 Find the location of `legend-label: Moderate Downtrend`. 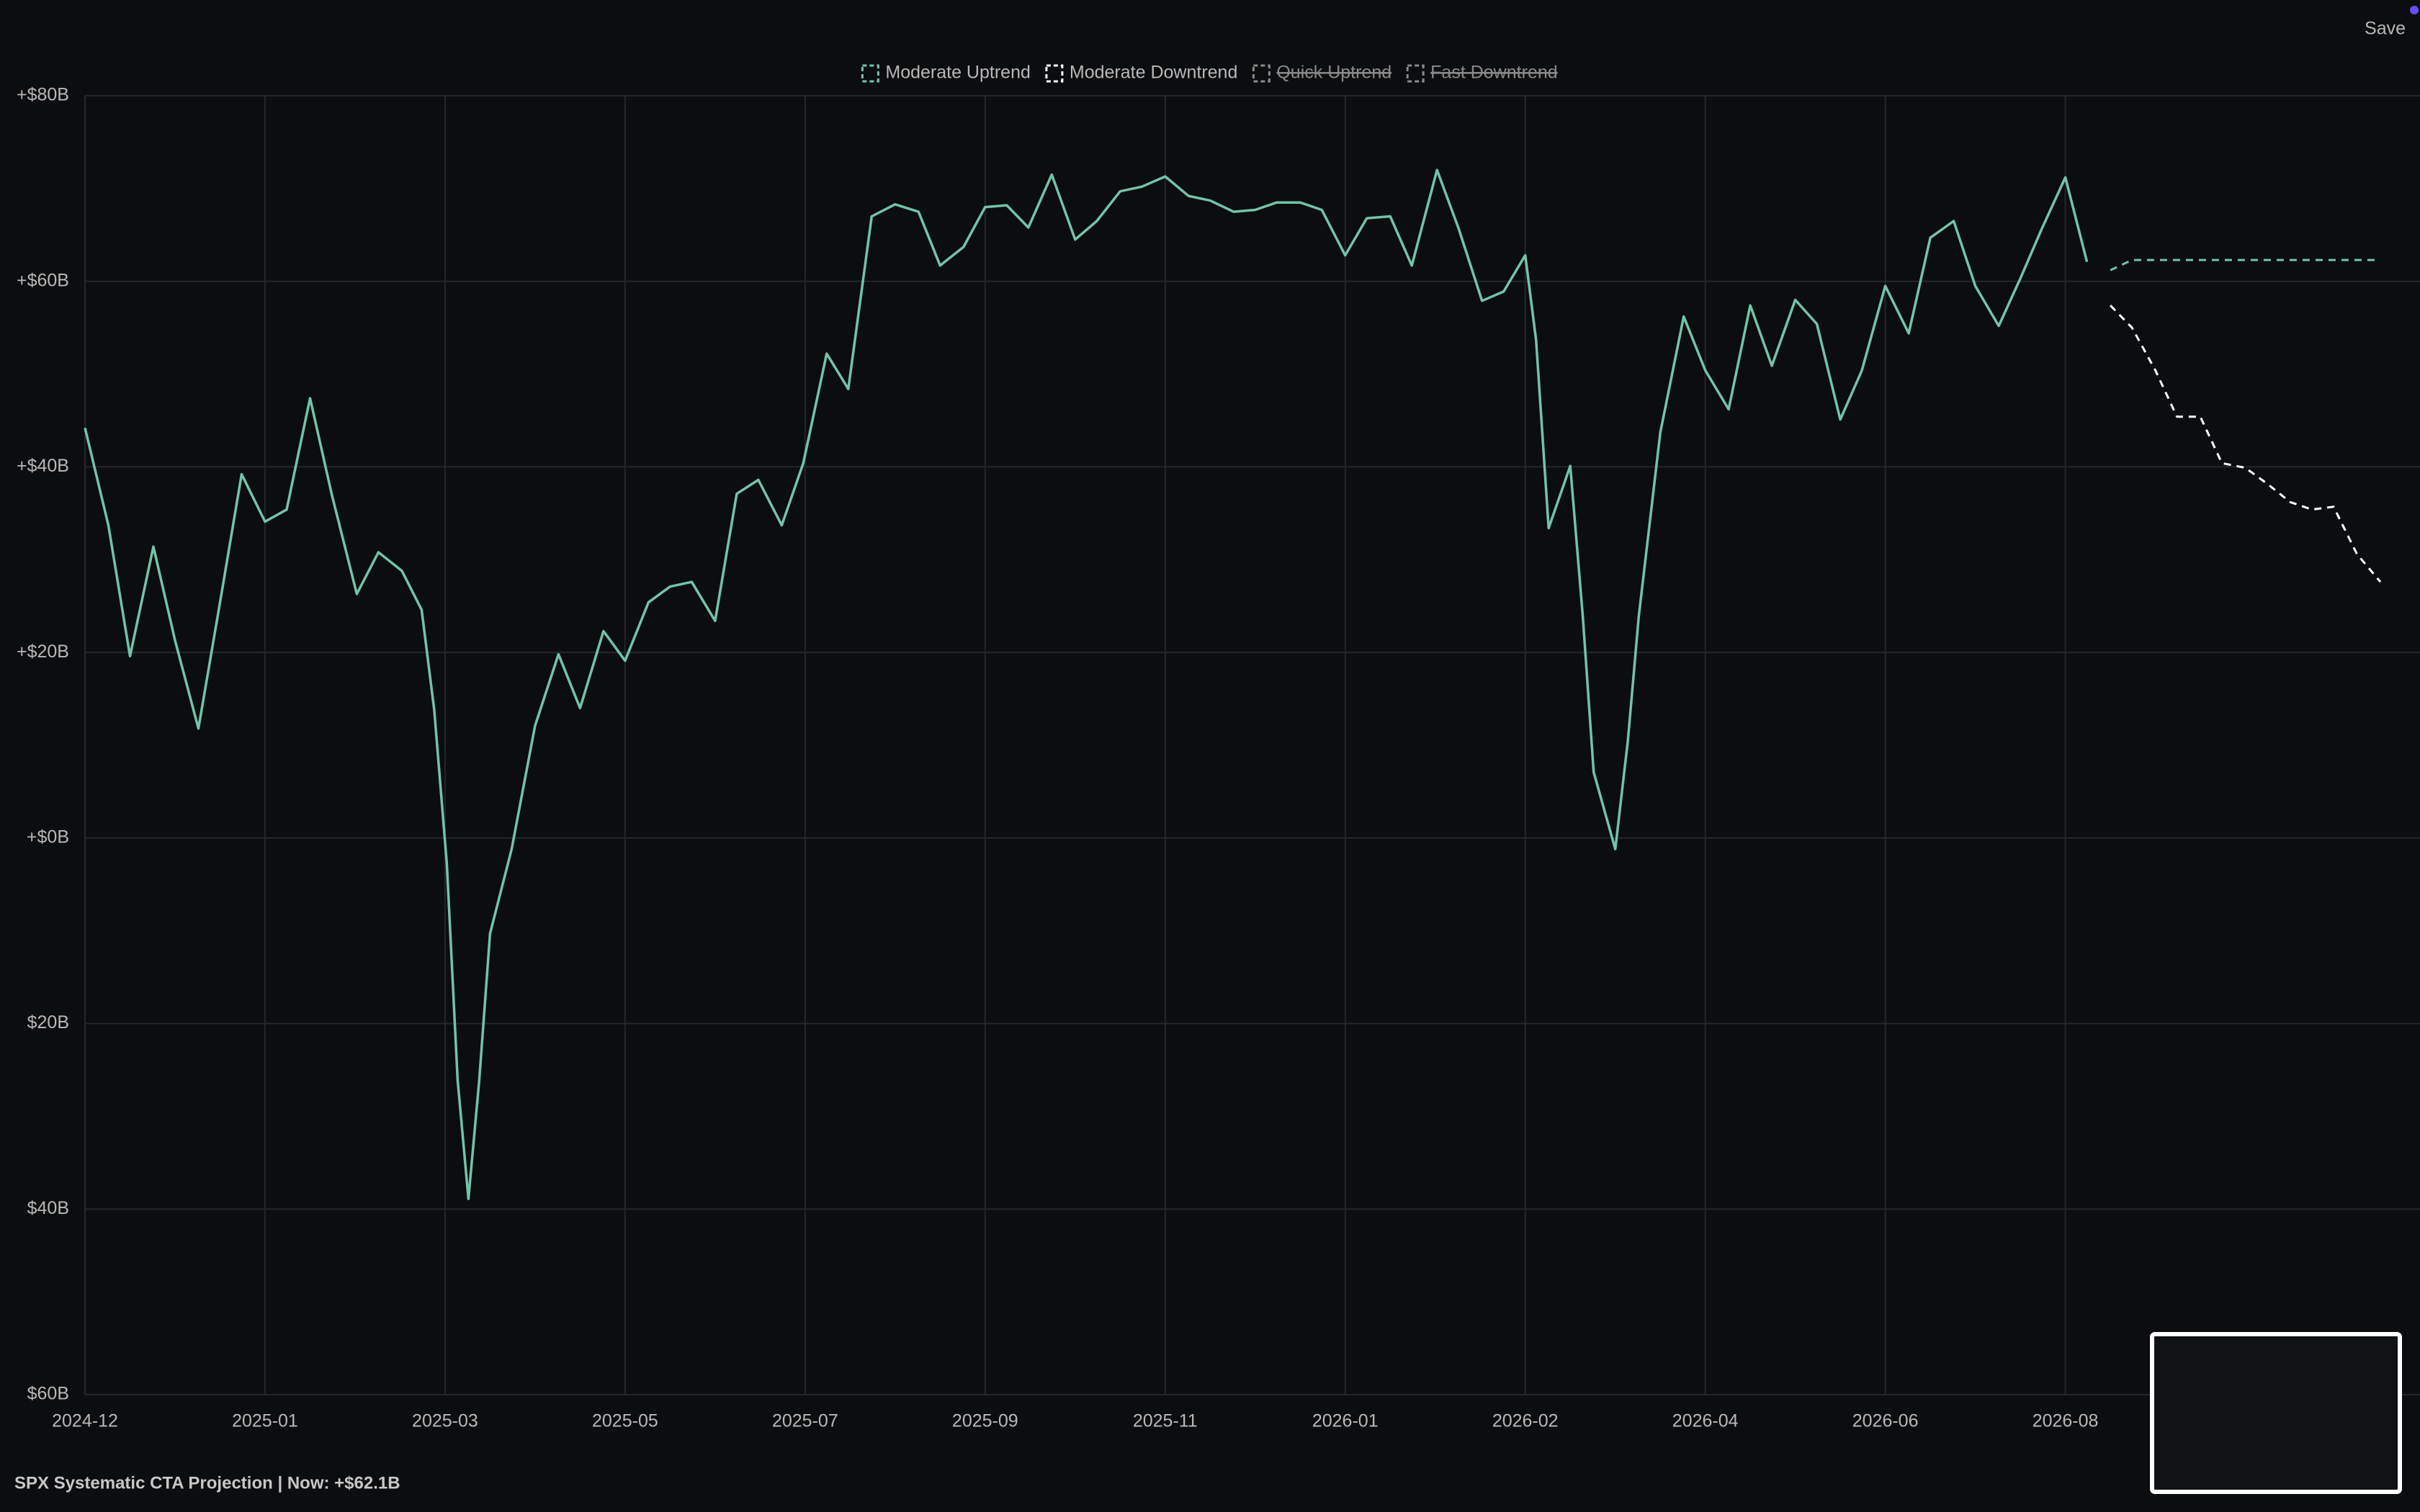

legend-label: Moderate Downtrend is located at coordinates (1153, 73).